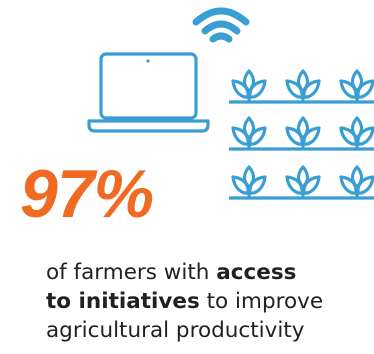  Describe the element at coordinates (175, 330) in the screenshot. I see `caption-text: agricultural productivity` at that location.